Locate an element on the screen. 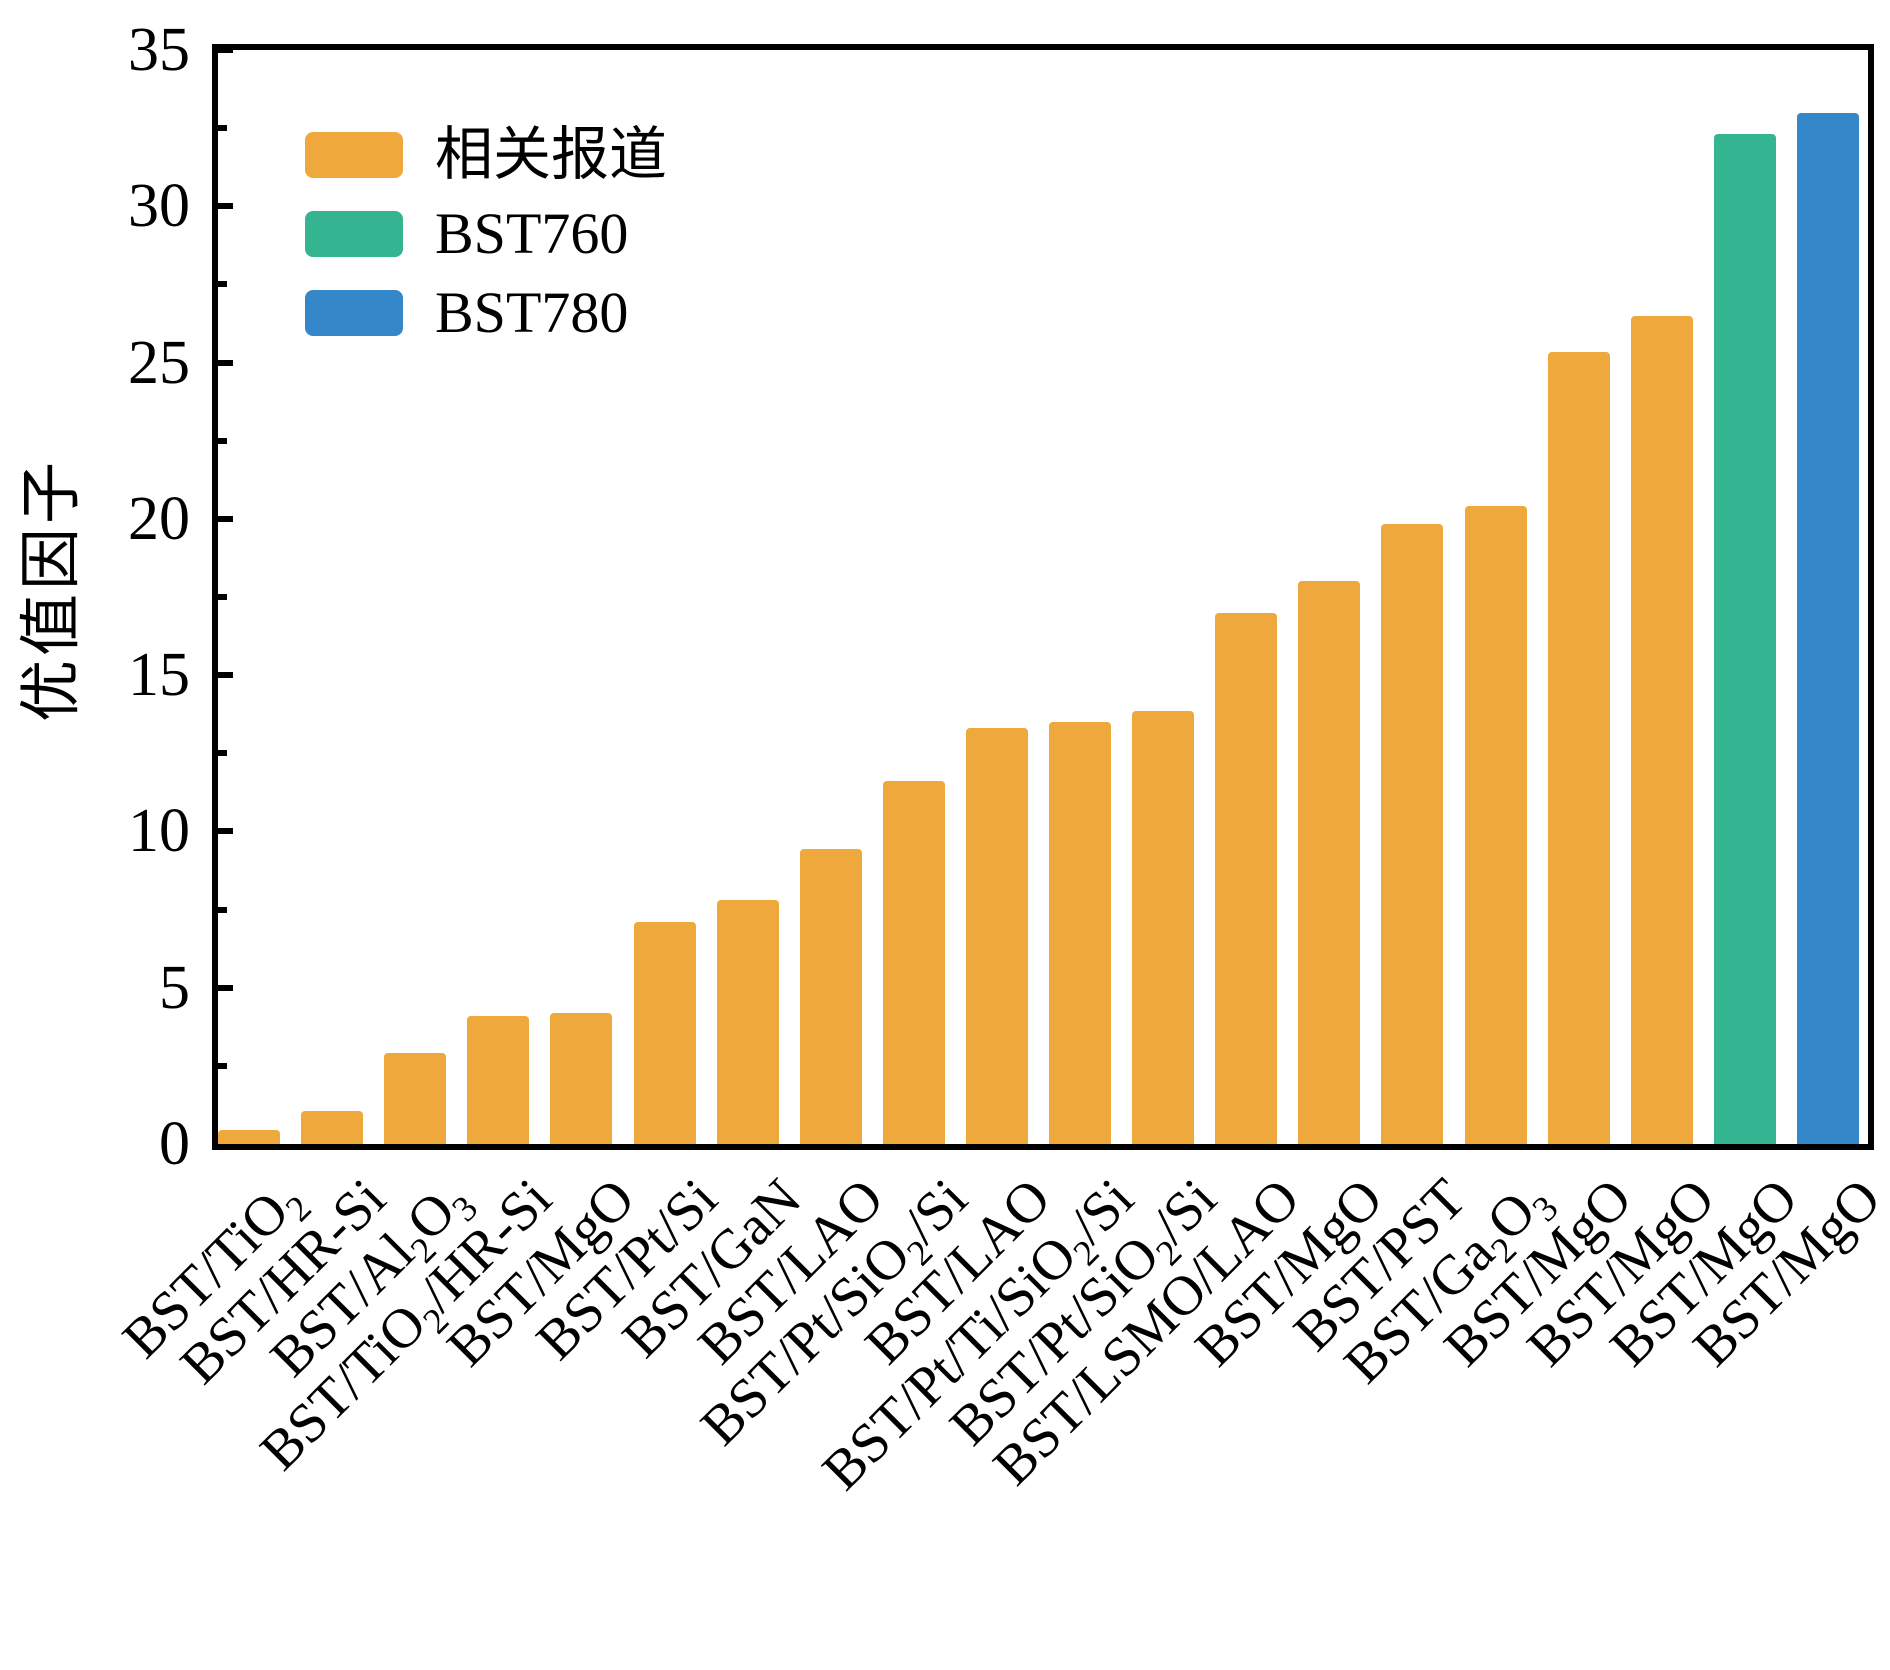 This screenshot has height=1670, width=1890. y-tick-label: 10 is located at coordinates (159, 831).